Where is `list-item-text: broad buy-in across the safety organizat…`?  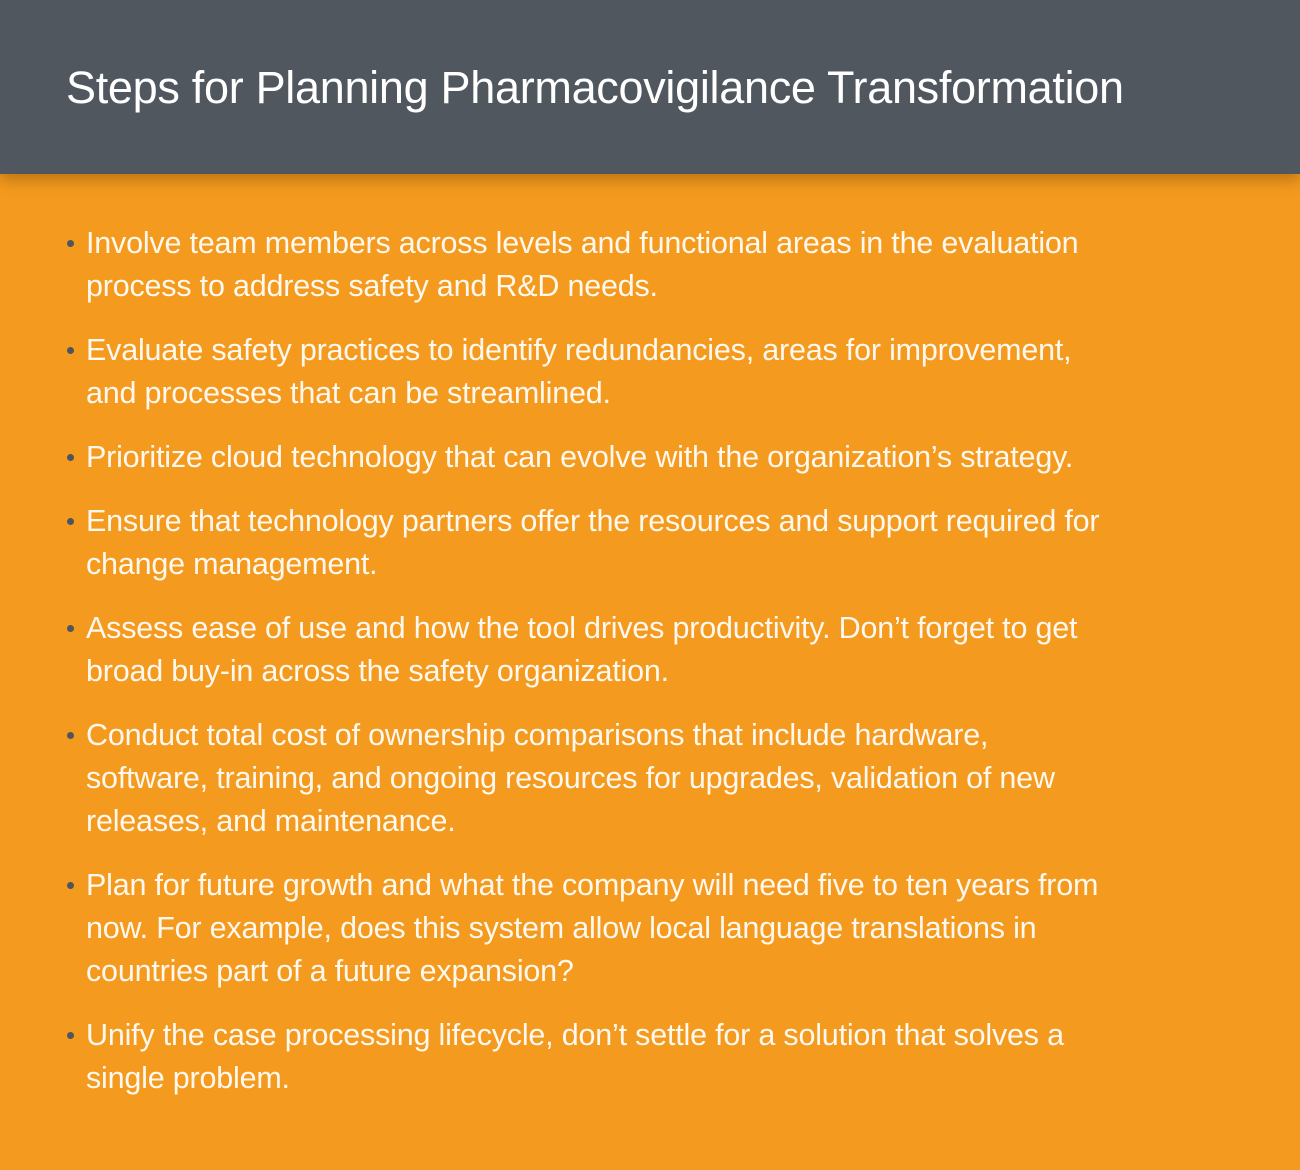 list-item-text: broad buy-in across the safety organizat… is located at coordinates (377, 671).